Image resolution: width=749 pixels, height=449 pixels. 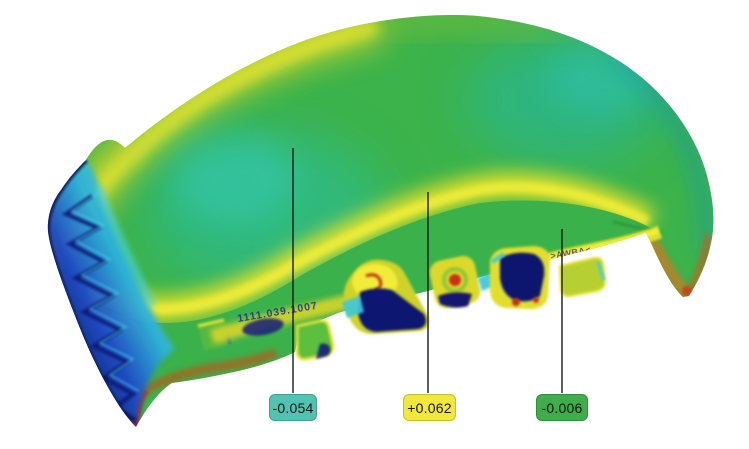 I want to click on annotation-label-2: +0.062, so click(x=429, y=407).